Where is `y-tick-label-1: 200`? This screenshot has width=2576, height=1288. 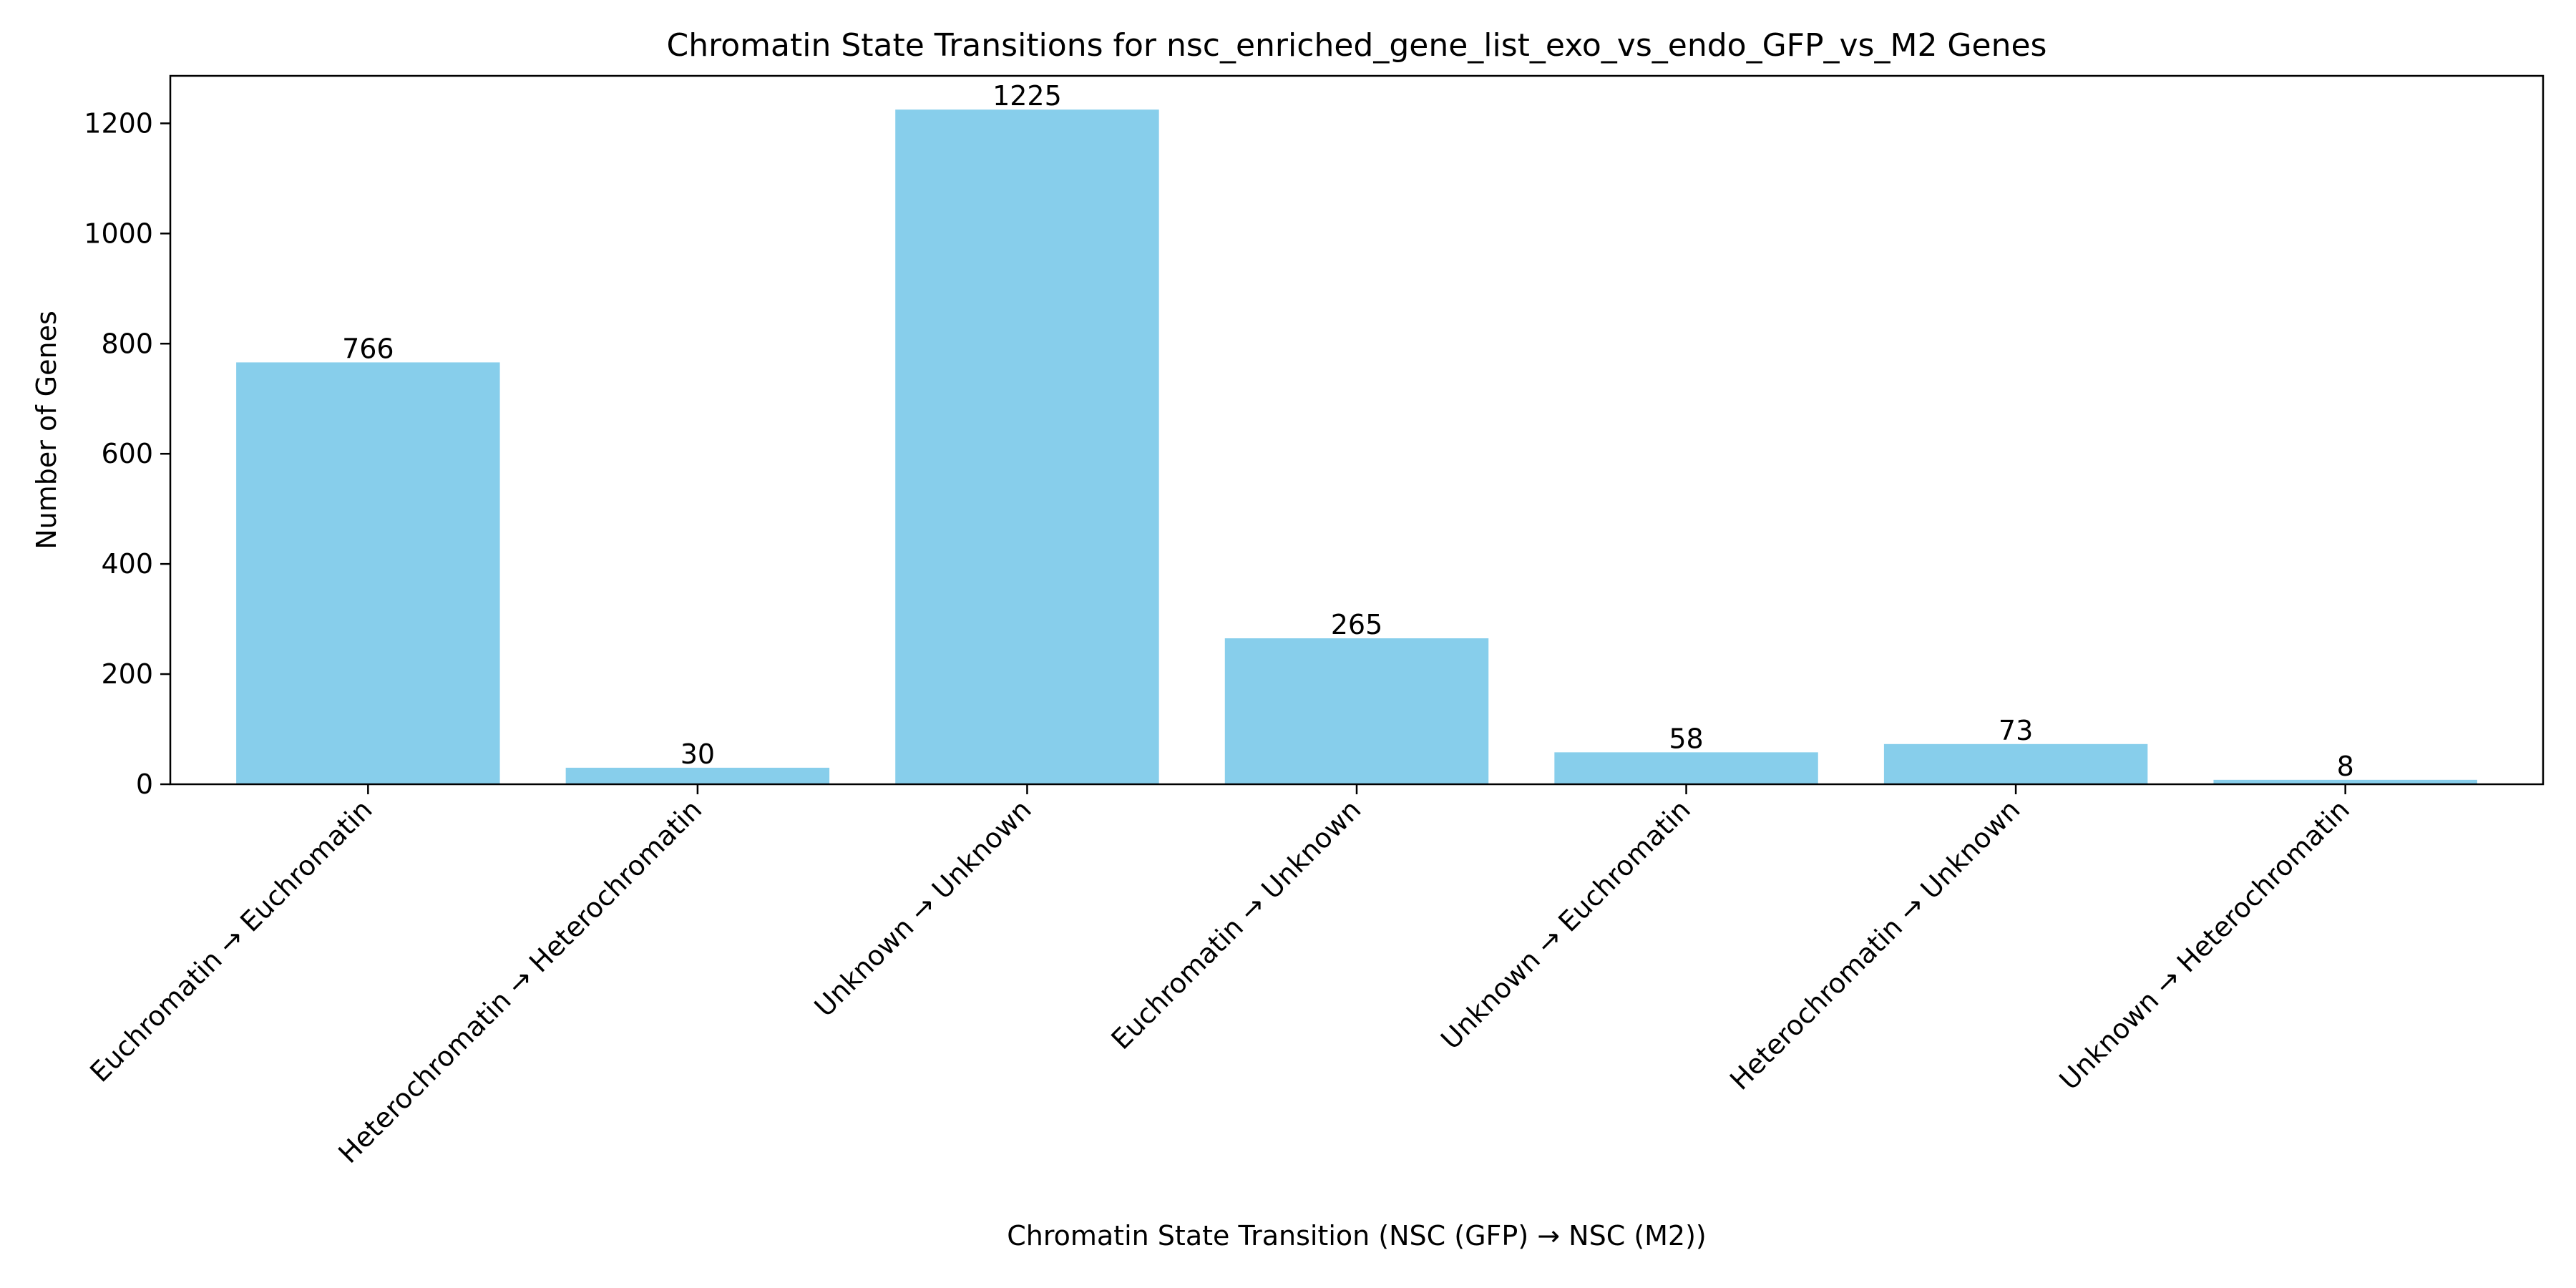 y-tick-label-1: 200 is located at coordinates (127, 674).